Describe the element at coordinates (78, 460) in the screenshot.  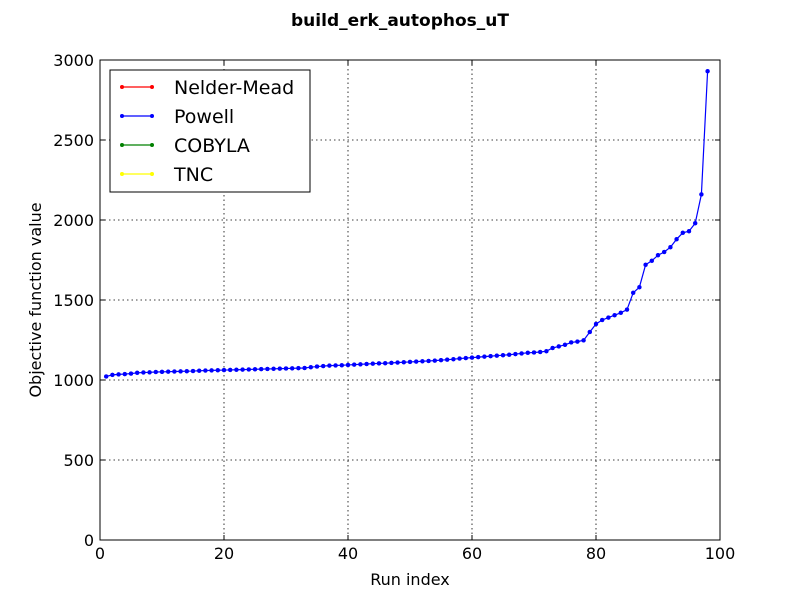
I see `y-tick-label: 500` at that location.